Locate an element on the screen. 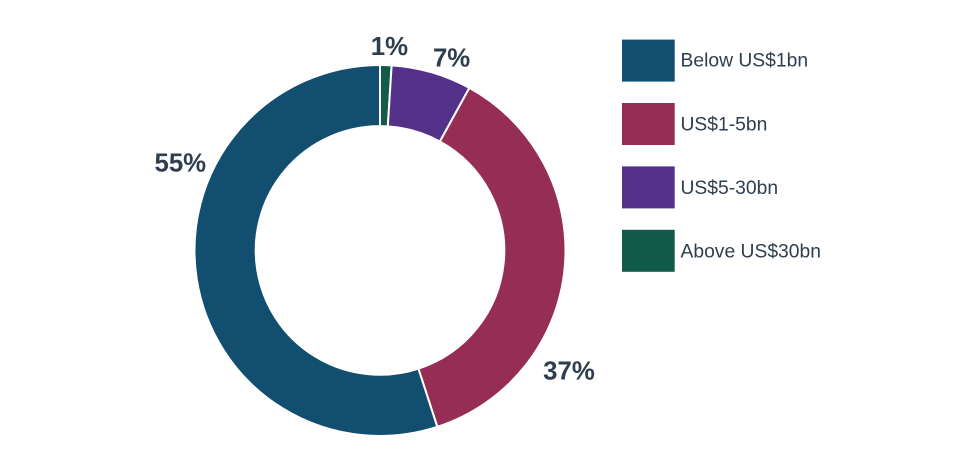 The width and height of the screenshot is (960, 476). svg-text: 37% is located at coordinates (569, 372).